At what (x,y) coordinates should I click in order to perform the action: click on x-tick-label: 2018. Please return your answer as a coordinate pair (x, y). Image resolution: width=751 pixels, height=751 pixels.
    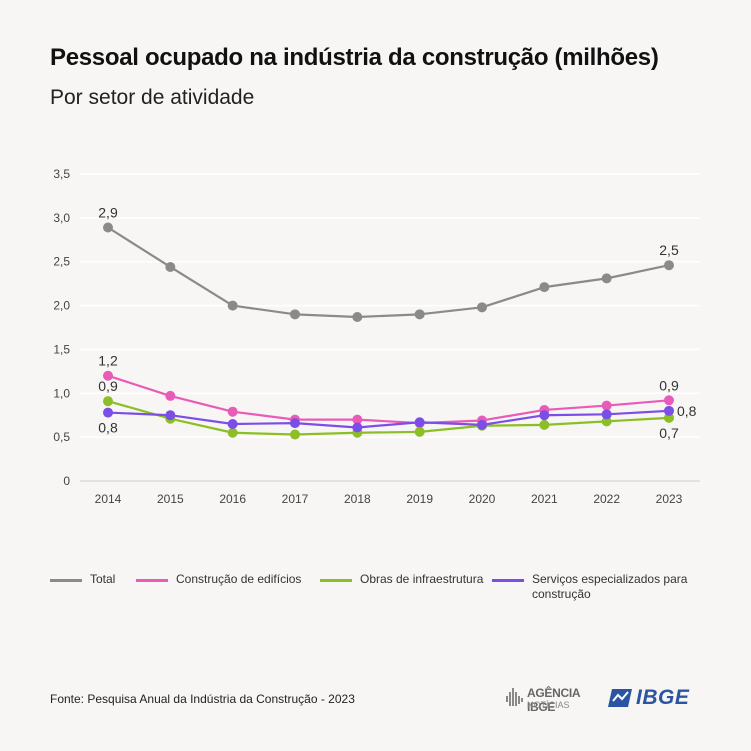
    Looking at the image, I should click on (357, 499).